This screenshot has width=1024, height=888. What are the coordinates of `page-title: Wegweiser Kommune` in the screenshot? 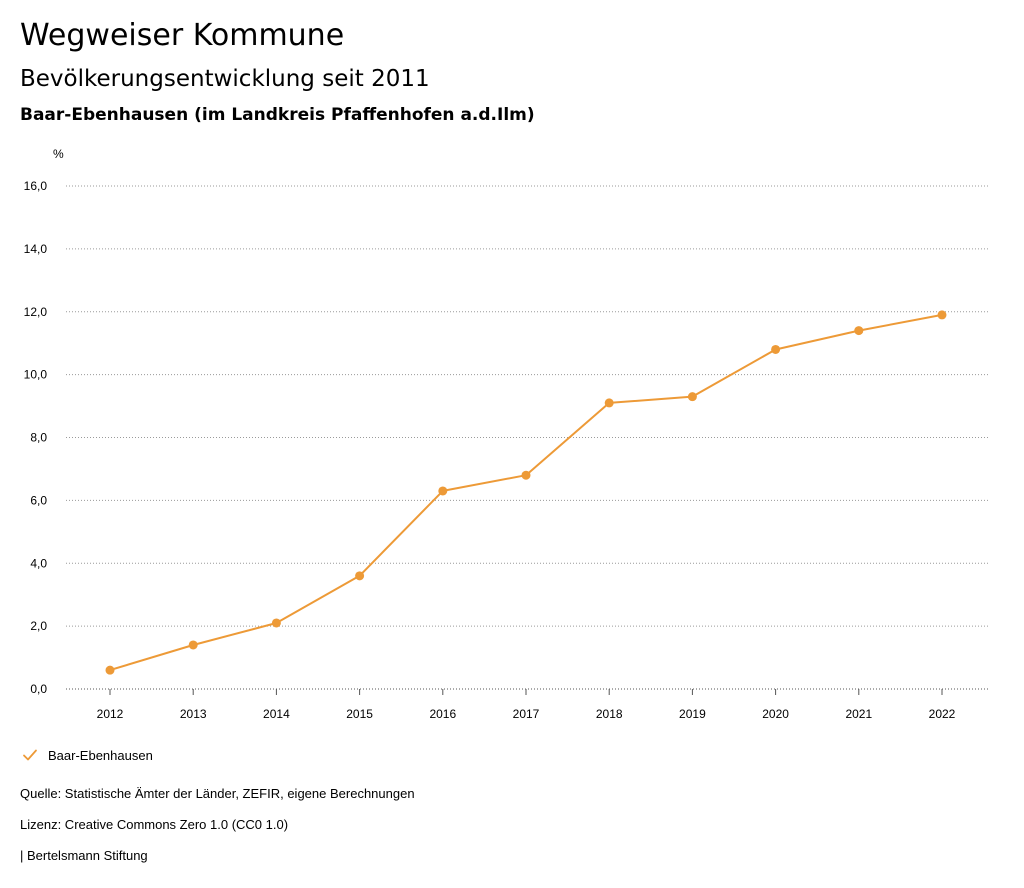 It's located at (182, 35).